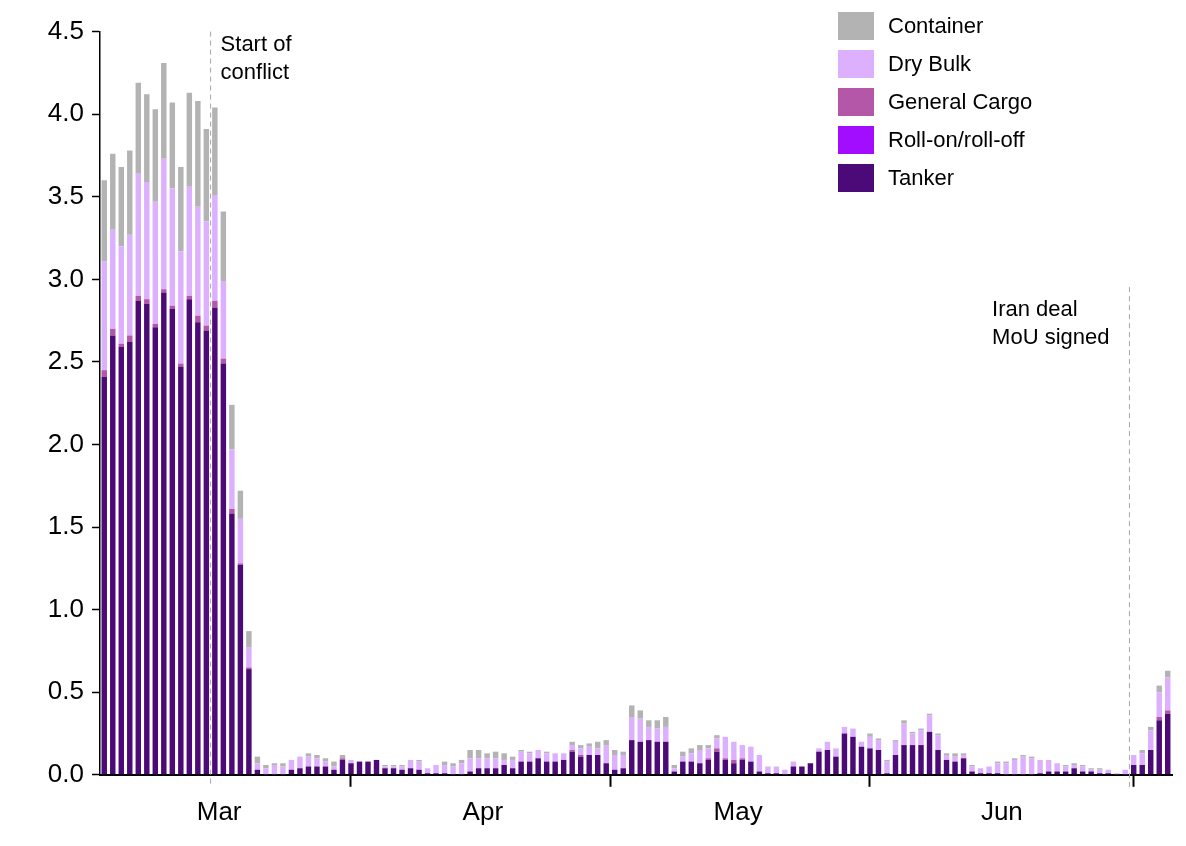  What do you see at coordinates (65, 607) in the screenshot?
I see `y-tick-label: 1.0` at bounding box center [65, 607].